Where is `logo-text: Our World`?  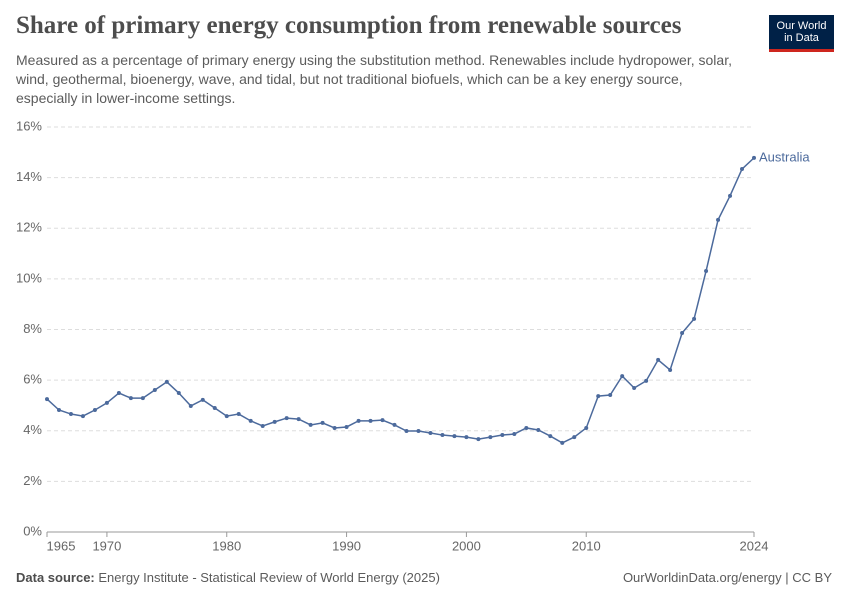 logo-text: Our World is located at coordinates (801, 26).